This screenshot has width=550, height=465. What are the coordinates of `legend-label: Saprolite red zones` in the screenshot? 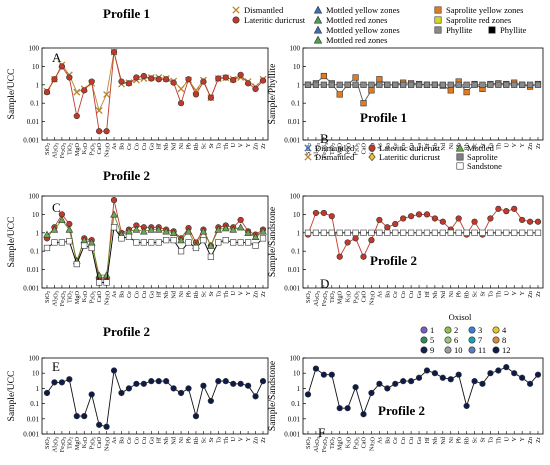 It's located at (478, 20).